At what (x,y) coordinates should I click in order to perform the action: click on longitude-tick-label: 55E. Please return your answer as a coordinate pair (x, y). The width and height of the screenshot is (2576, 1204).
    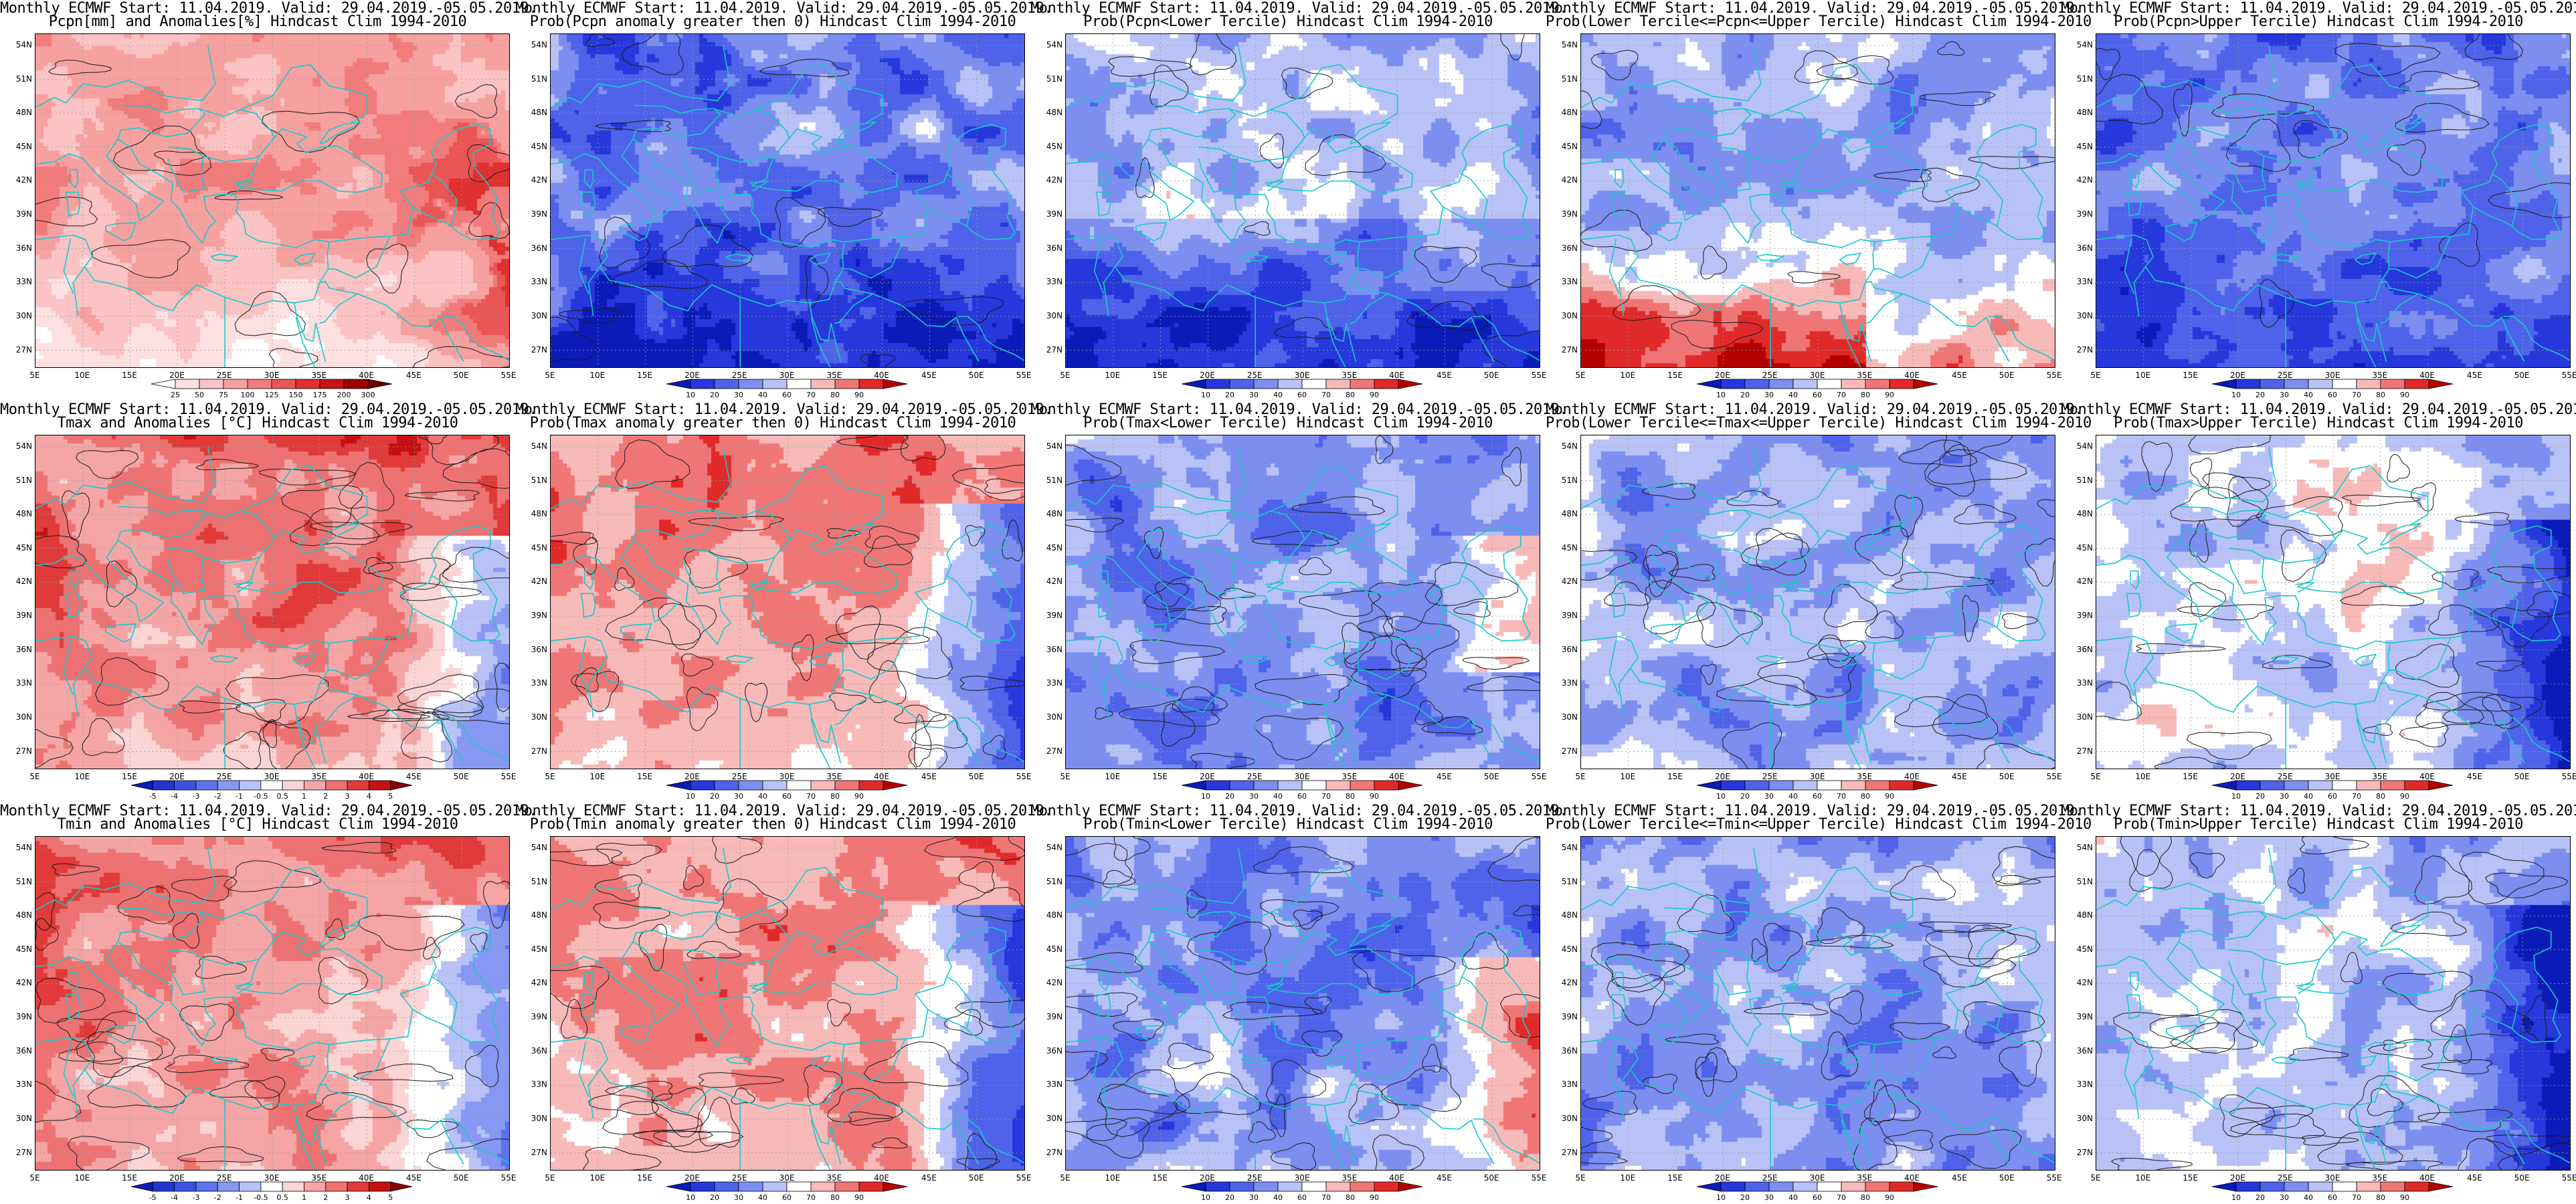
    Looking at the image, I should click on (2568, 1178).